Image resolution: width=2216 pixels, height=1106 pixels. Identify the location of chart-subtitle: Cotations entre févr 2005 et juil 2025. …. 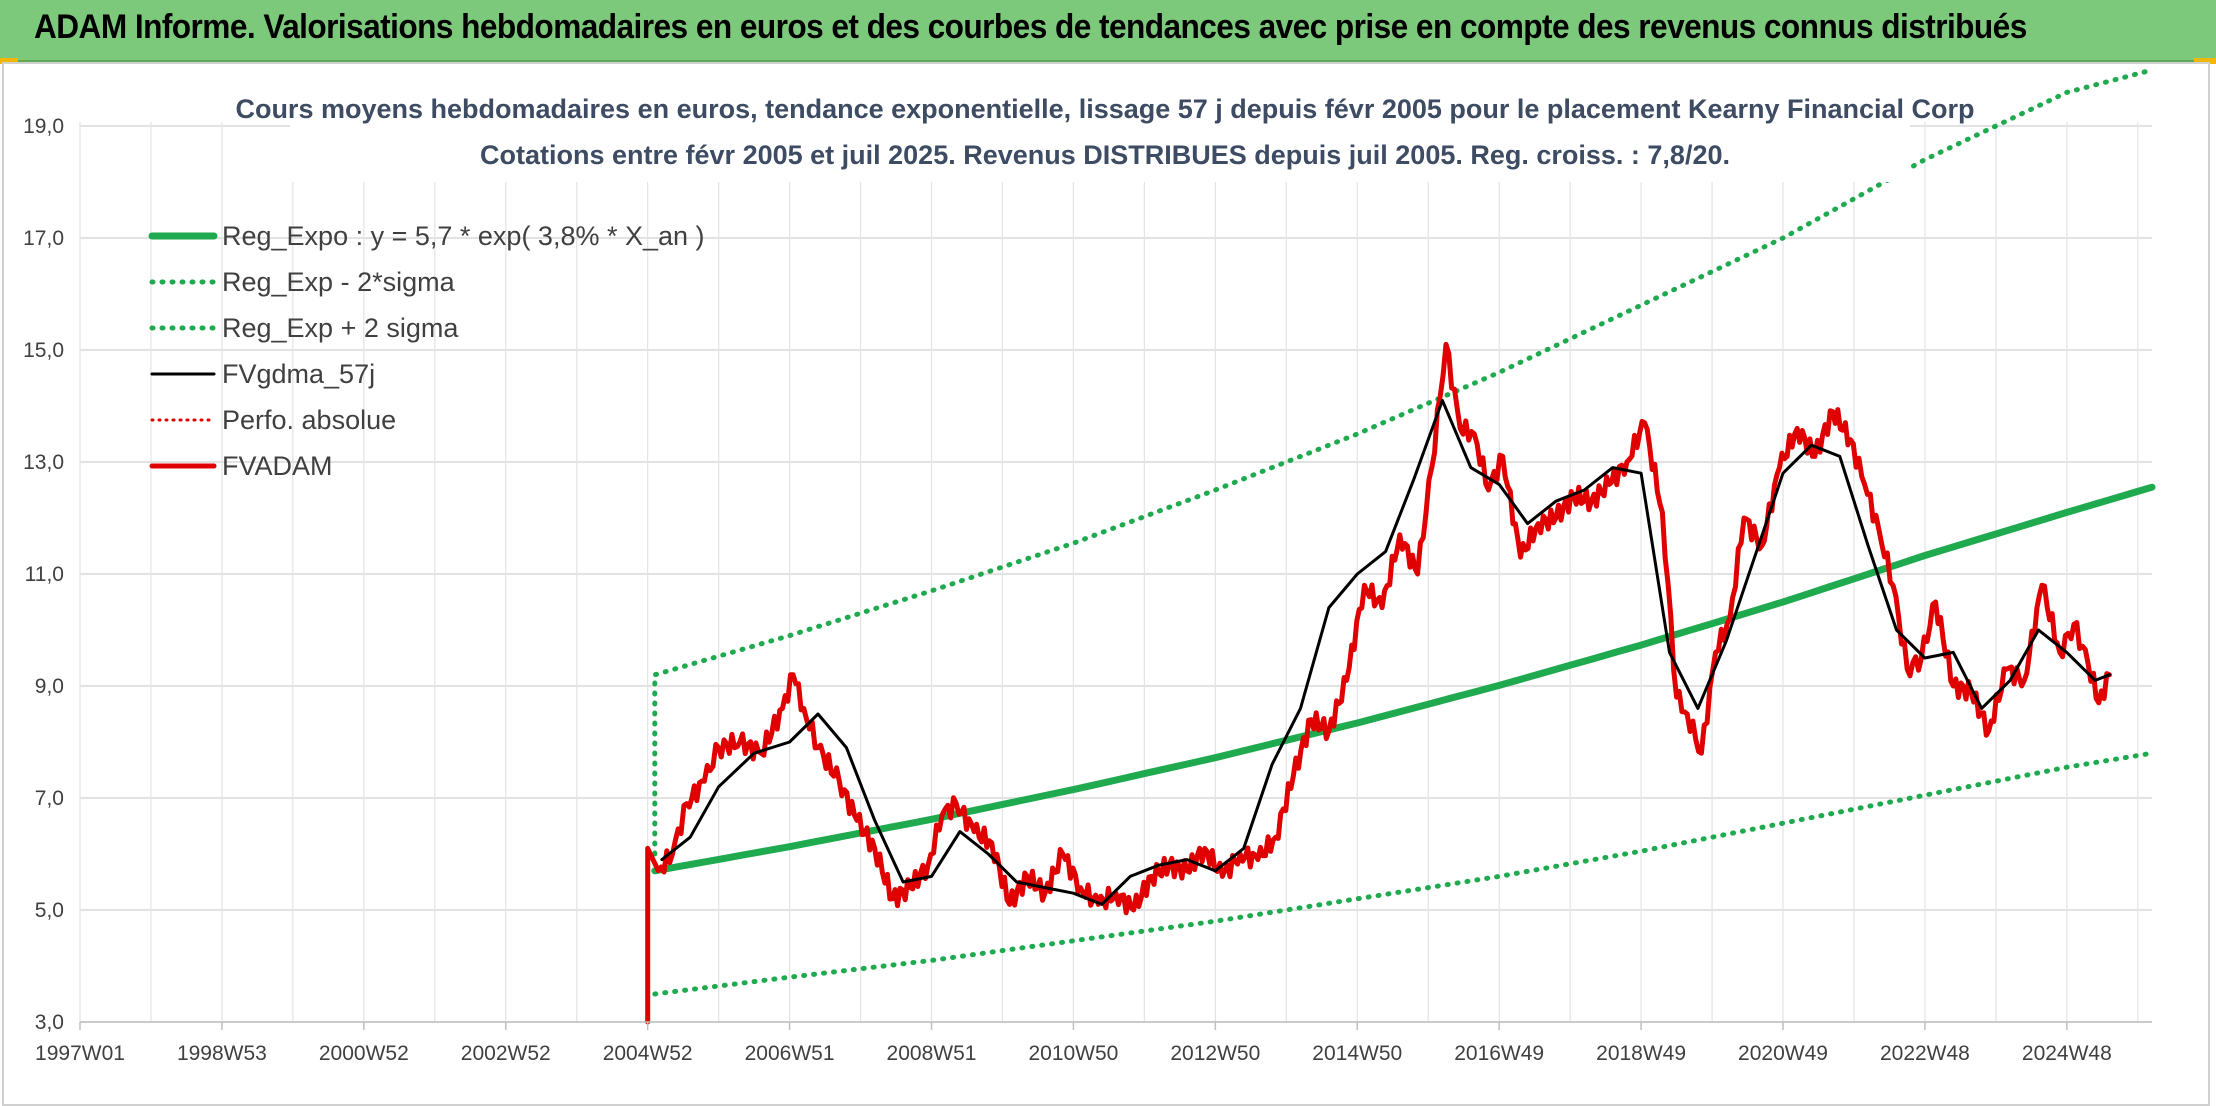
(1105, 155).